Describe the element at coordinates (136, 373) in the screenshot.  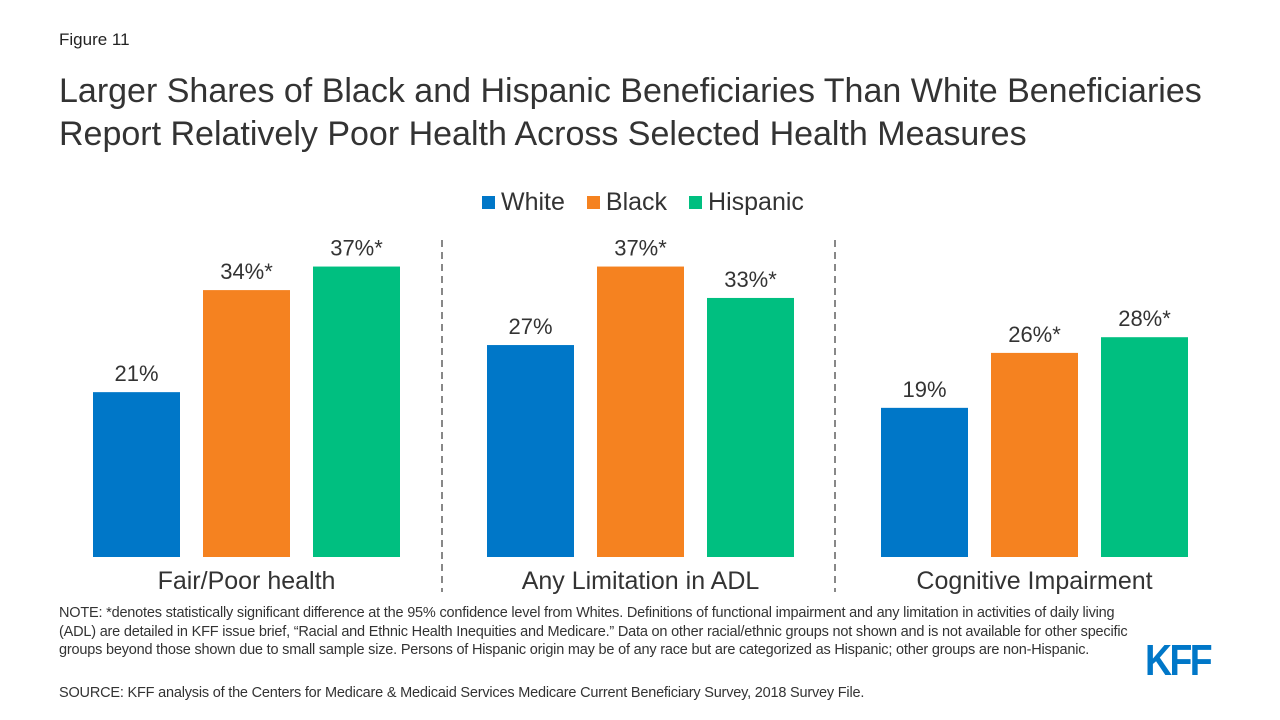
I see `data-label: 21%` at that location.